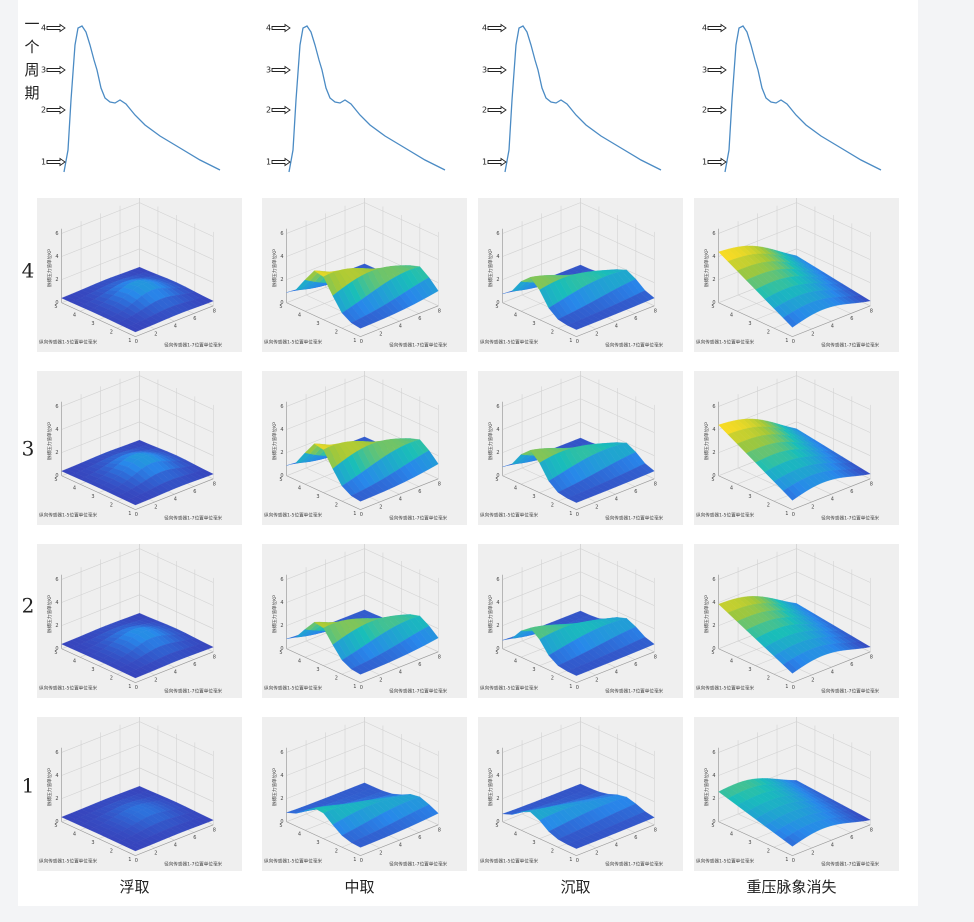  Describe the element at coordinates (791, 887) in the screenshot. I see `column-label: 重压脉象消失` at that location.